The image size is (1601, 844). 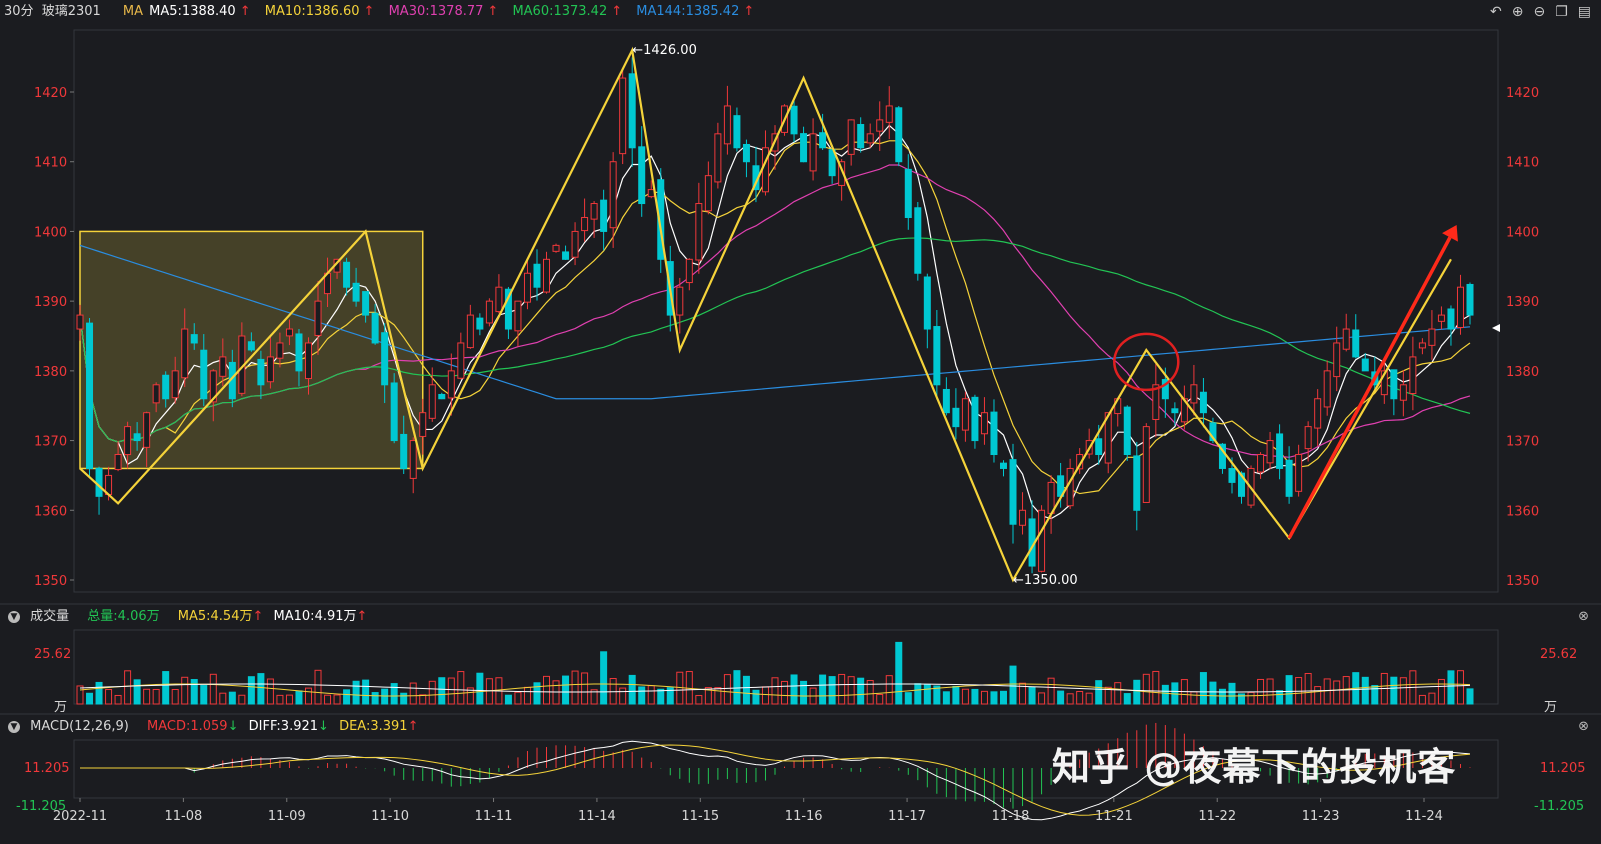 What do you see at coordinates (1550, 707) in the screenshot?
I see `volume-unit-right: 万` at bounding box center [1550, 707].